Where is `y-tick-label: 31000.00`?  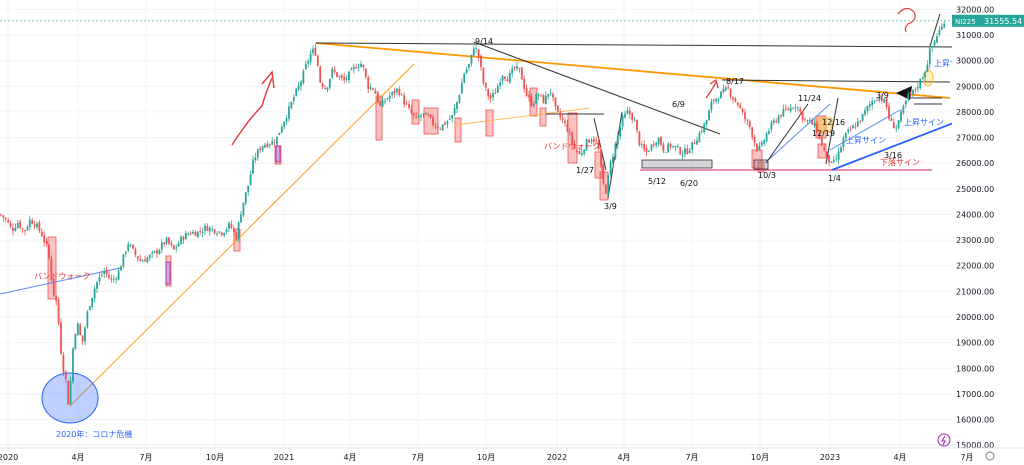
y-tick-label: 31000.00 is located at coordinates (975, 35).